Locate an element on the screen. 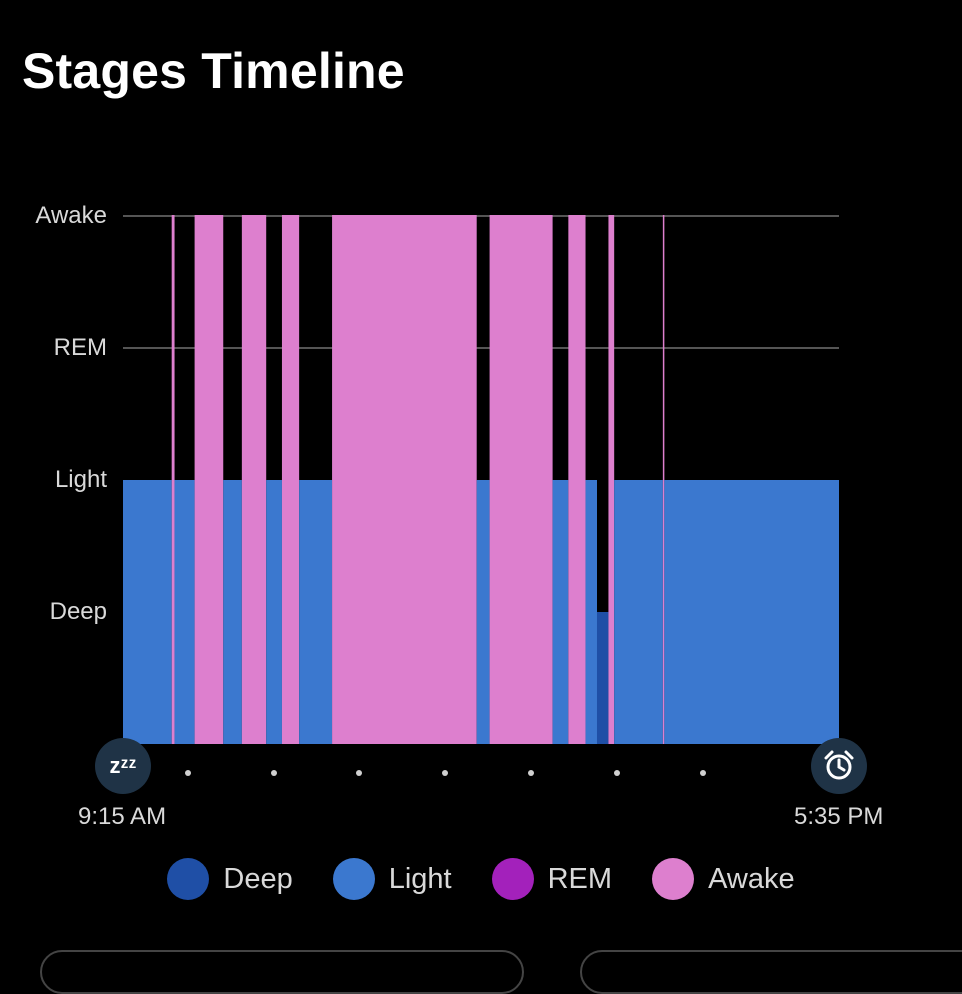  legend-item-light: Light is located at coordinates (392, 879).